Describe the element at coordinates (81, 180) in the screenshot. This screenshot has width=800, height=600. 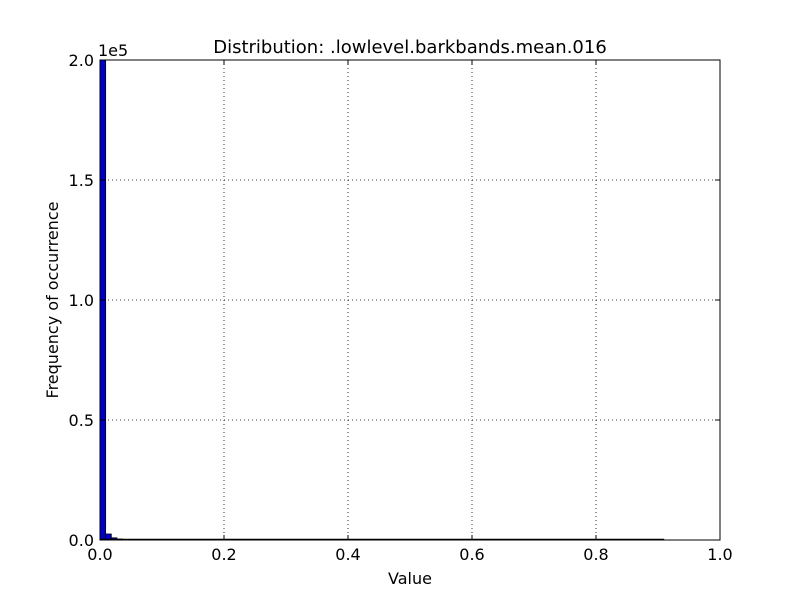
I see `y-tick-label: 1.5` at that location.